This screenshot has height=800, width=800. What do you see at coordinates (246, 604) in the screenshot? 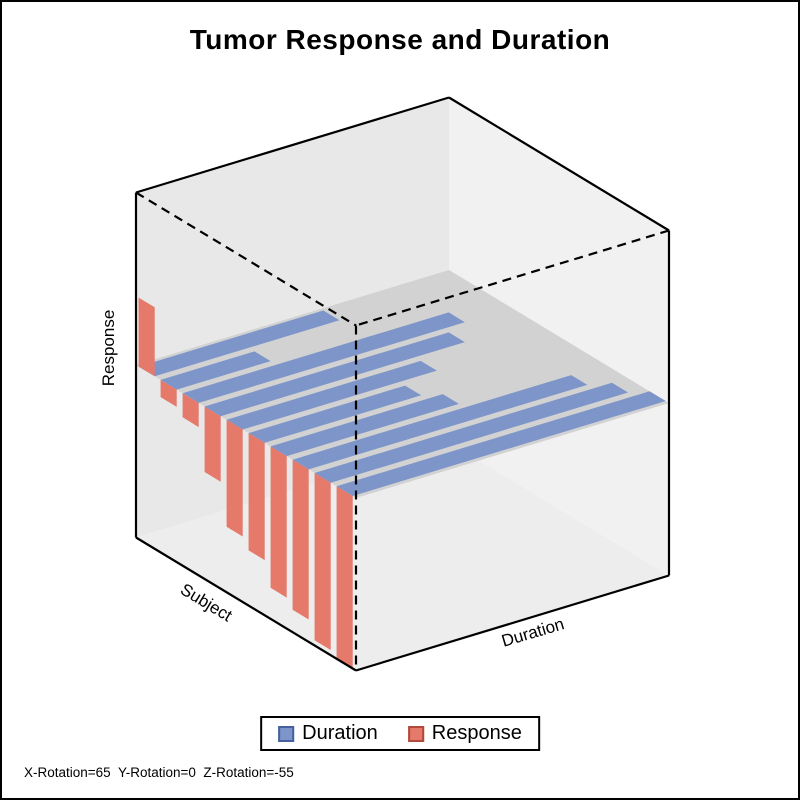
I see `edge-bottom-left` at bounding box center [246, 604].